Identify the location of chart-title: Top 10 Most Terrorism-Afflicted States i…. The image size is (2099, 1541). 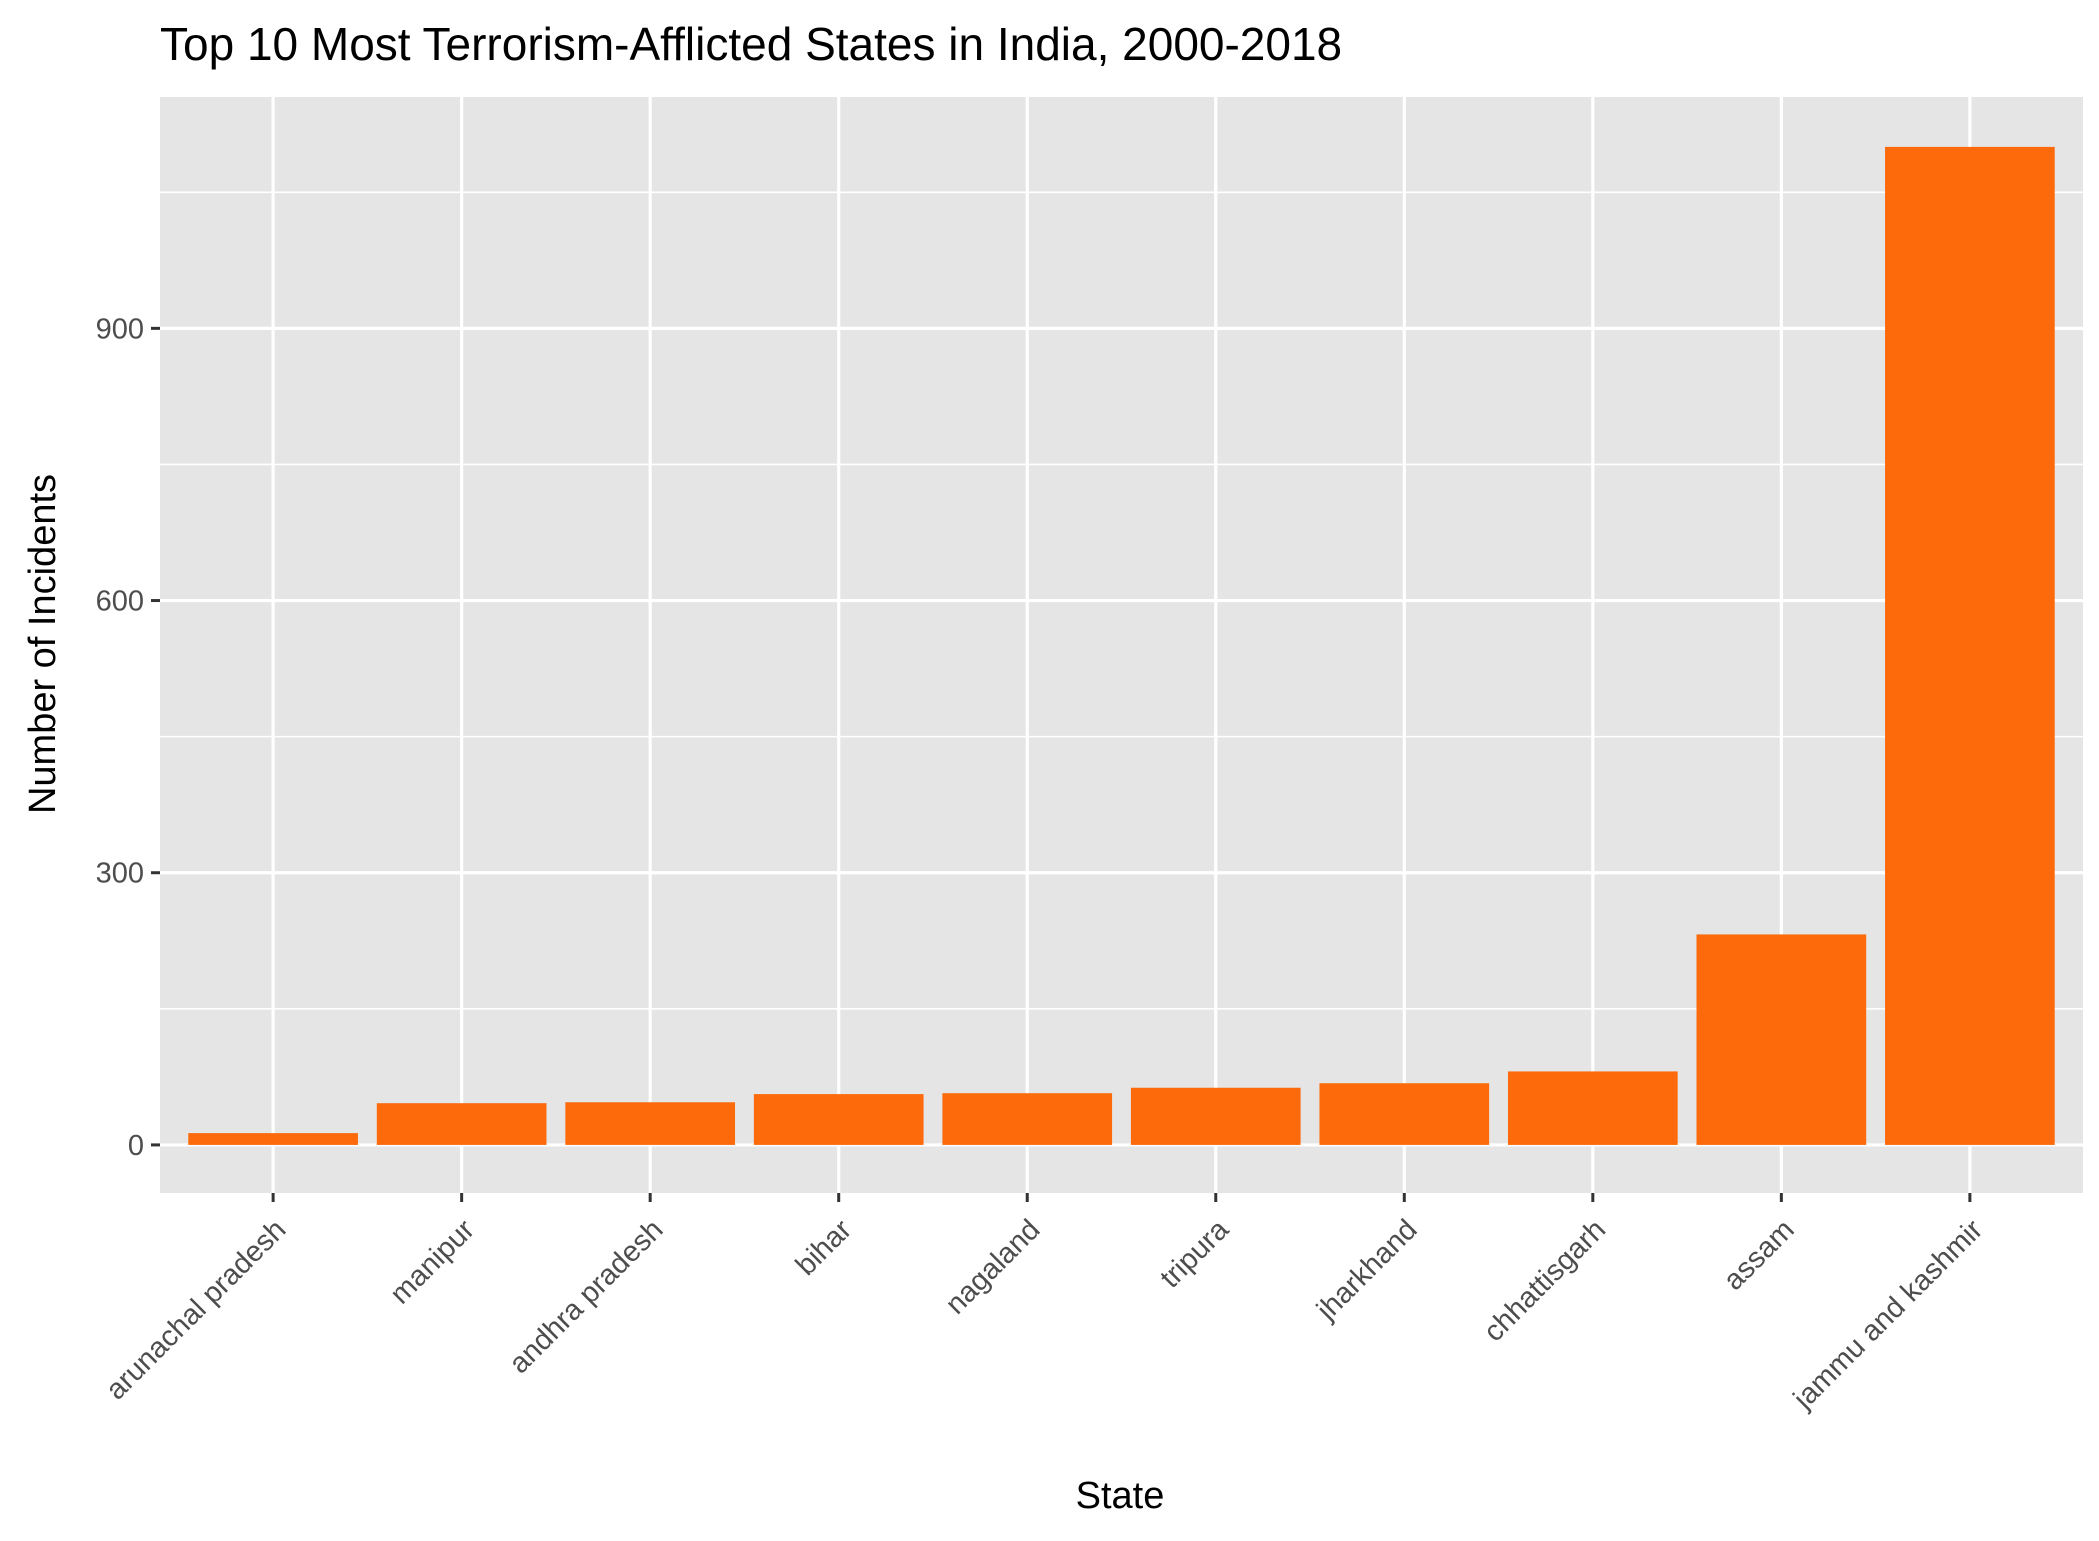
(751, 44).